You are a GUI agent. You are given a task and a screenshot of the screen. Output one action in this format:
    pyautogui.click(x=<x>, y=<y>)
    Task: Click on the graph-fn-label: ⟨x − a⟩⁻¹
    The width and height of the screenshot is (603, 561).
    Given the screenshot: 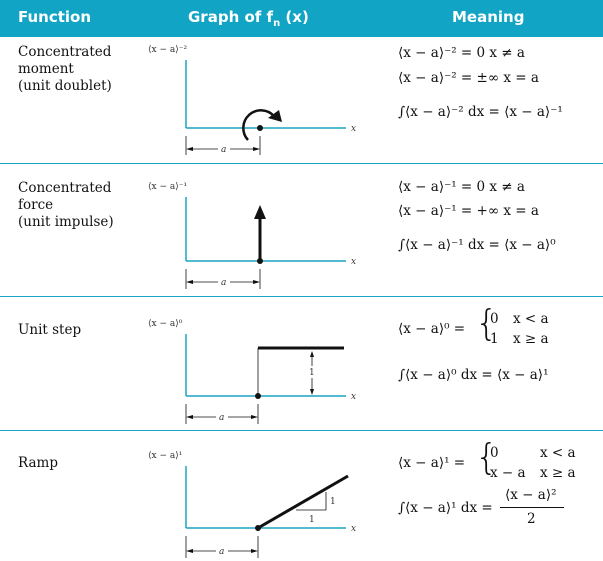 What is the action you would take?
    pyautogui.click(x=167, y=187)
    